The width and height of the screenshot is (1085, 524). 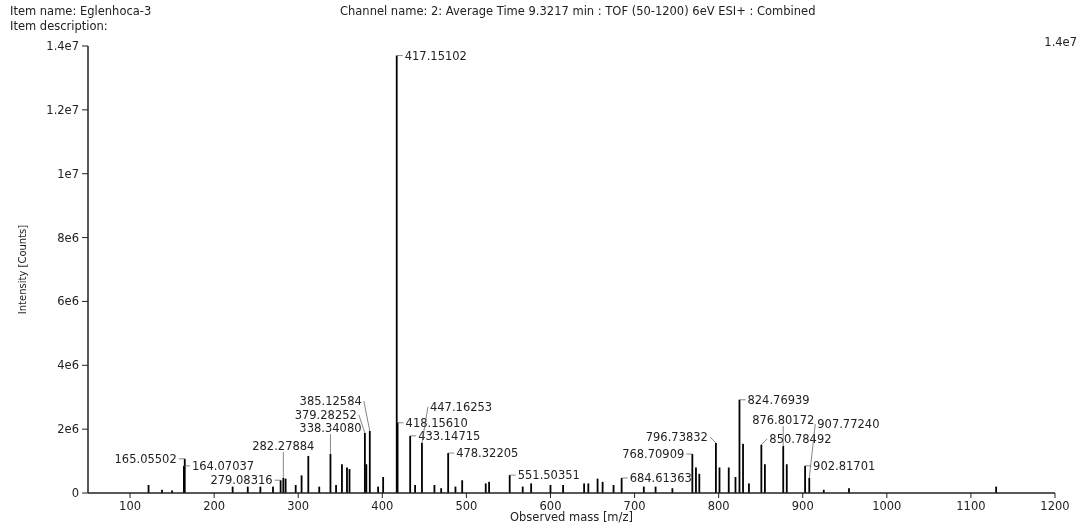 What do you see at coordinates (130, 506) in the screenshot?
I see `x-tick-label: 100` at bounding box center [130, 506].